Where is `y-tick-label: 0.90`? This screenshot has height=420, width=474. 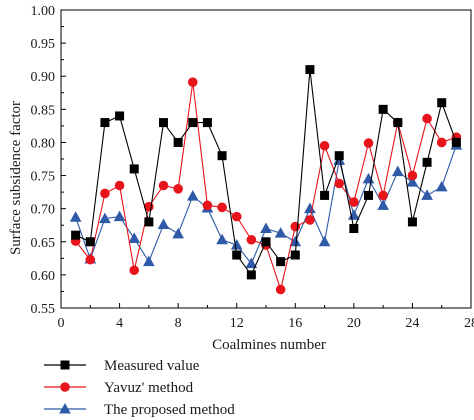
y-tick-label: 0.90 is located at coordinates (43, 77).